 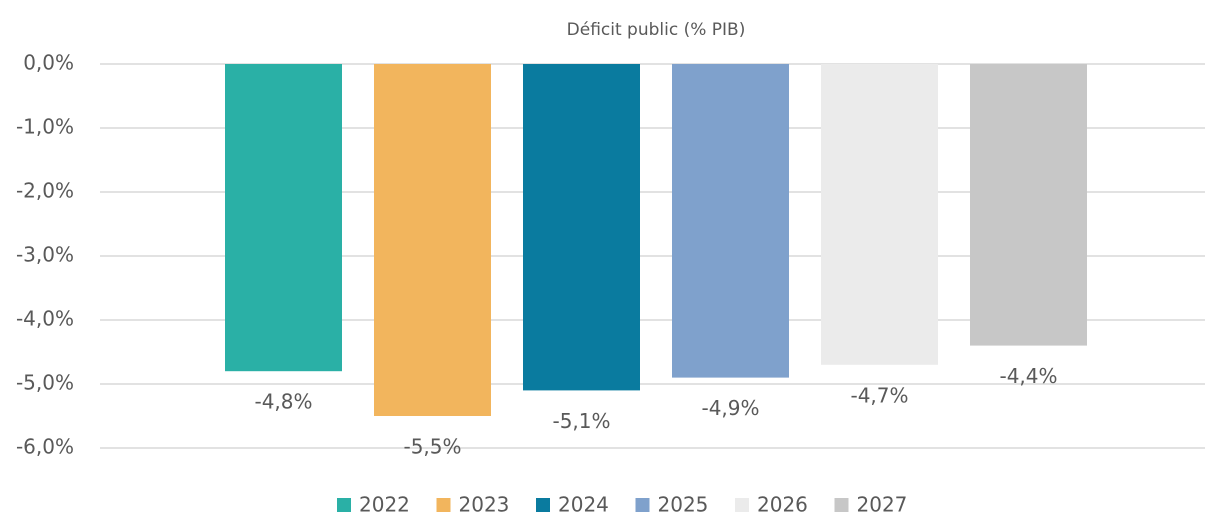 I want to click on y-tick-label: -3,0%, so click(x=45, y=255).